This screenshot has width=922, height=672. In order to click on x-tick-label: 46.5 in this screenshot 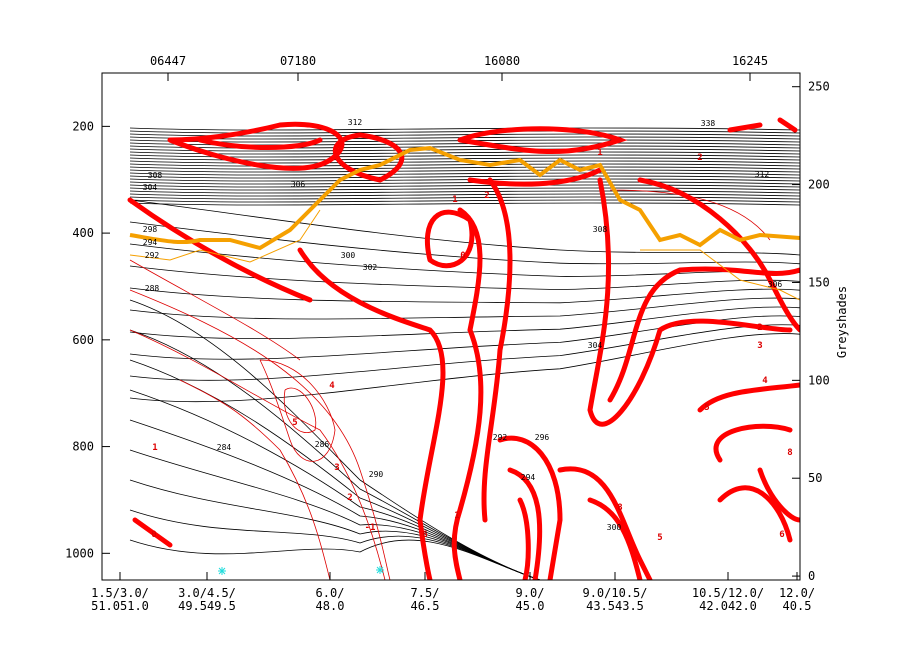, I will do `click(425, 606)`.